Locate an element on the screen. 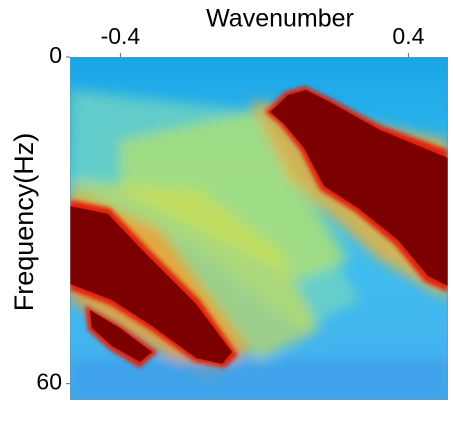  x-axis-label: Wavenumber is located at coordinates (280, 19).